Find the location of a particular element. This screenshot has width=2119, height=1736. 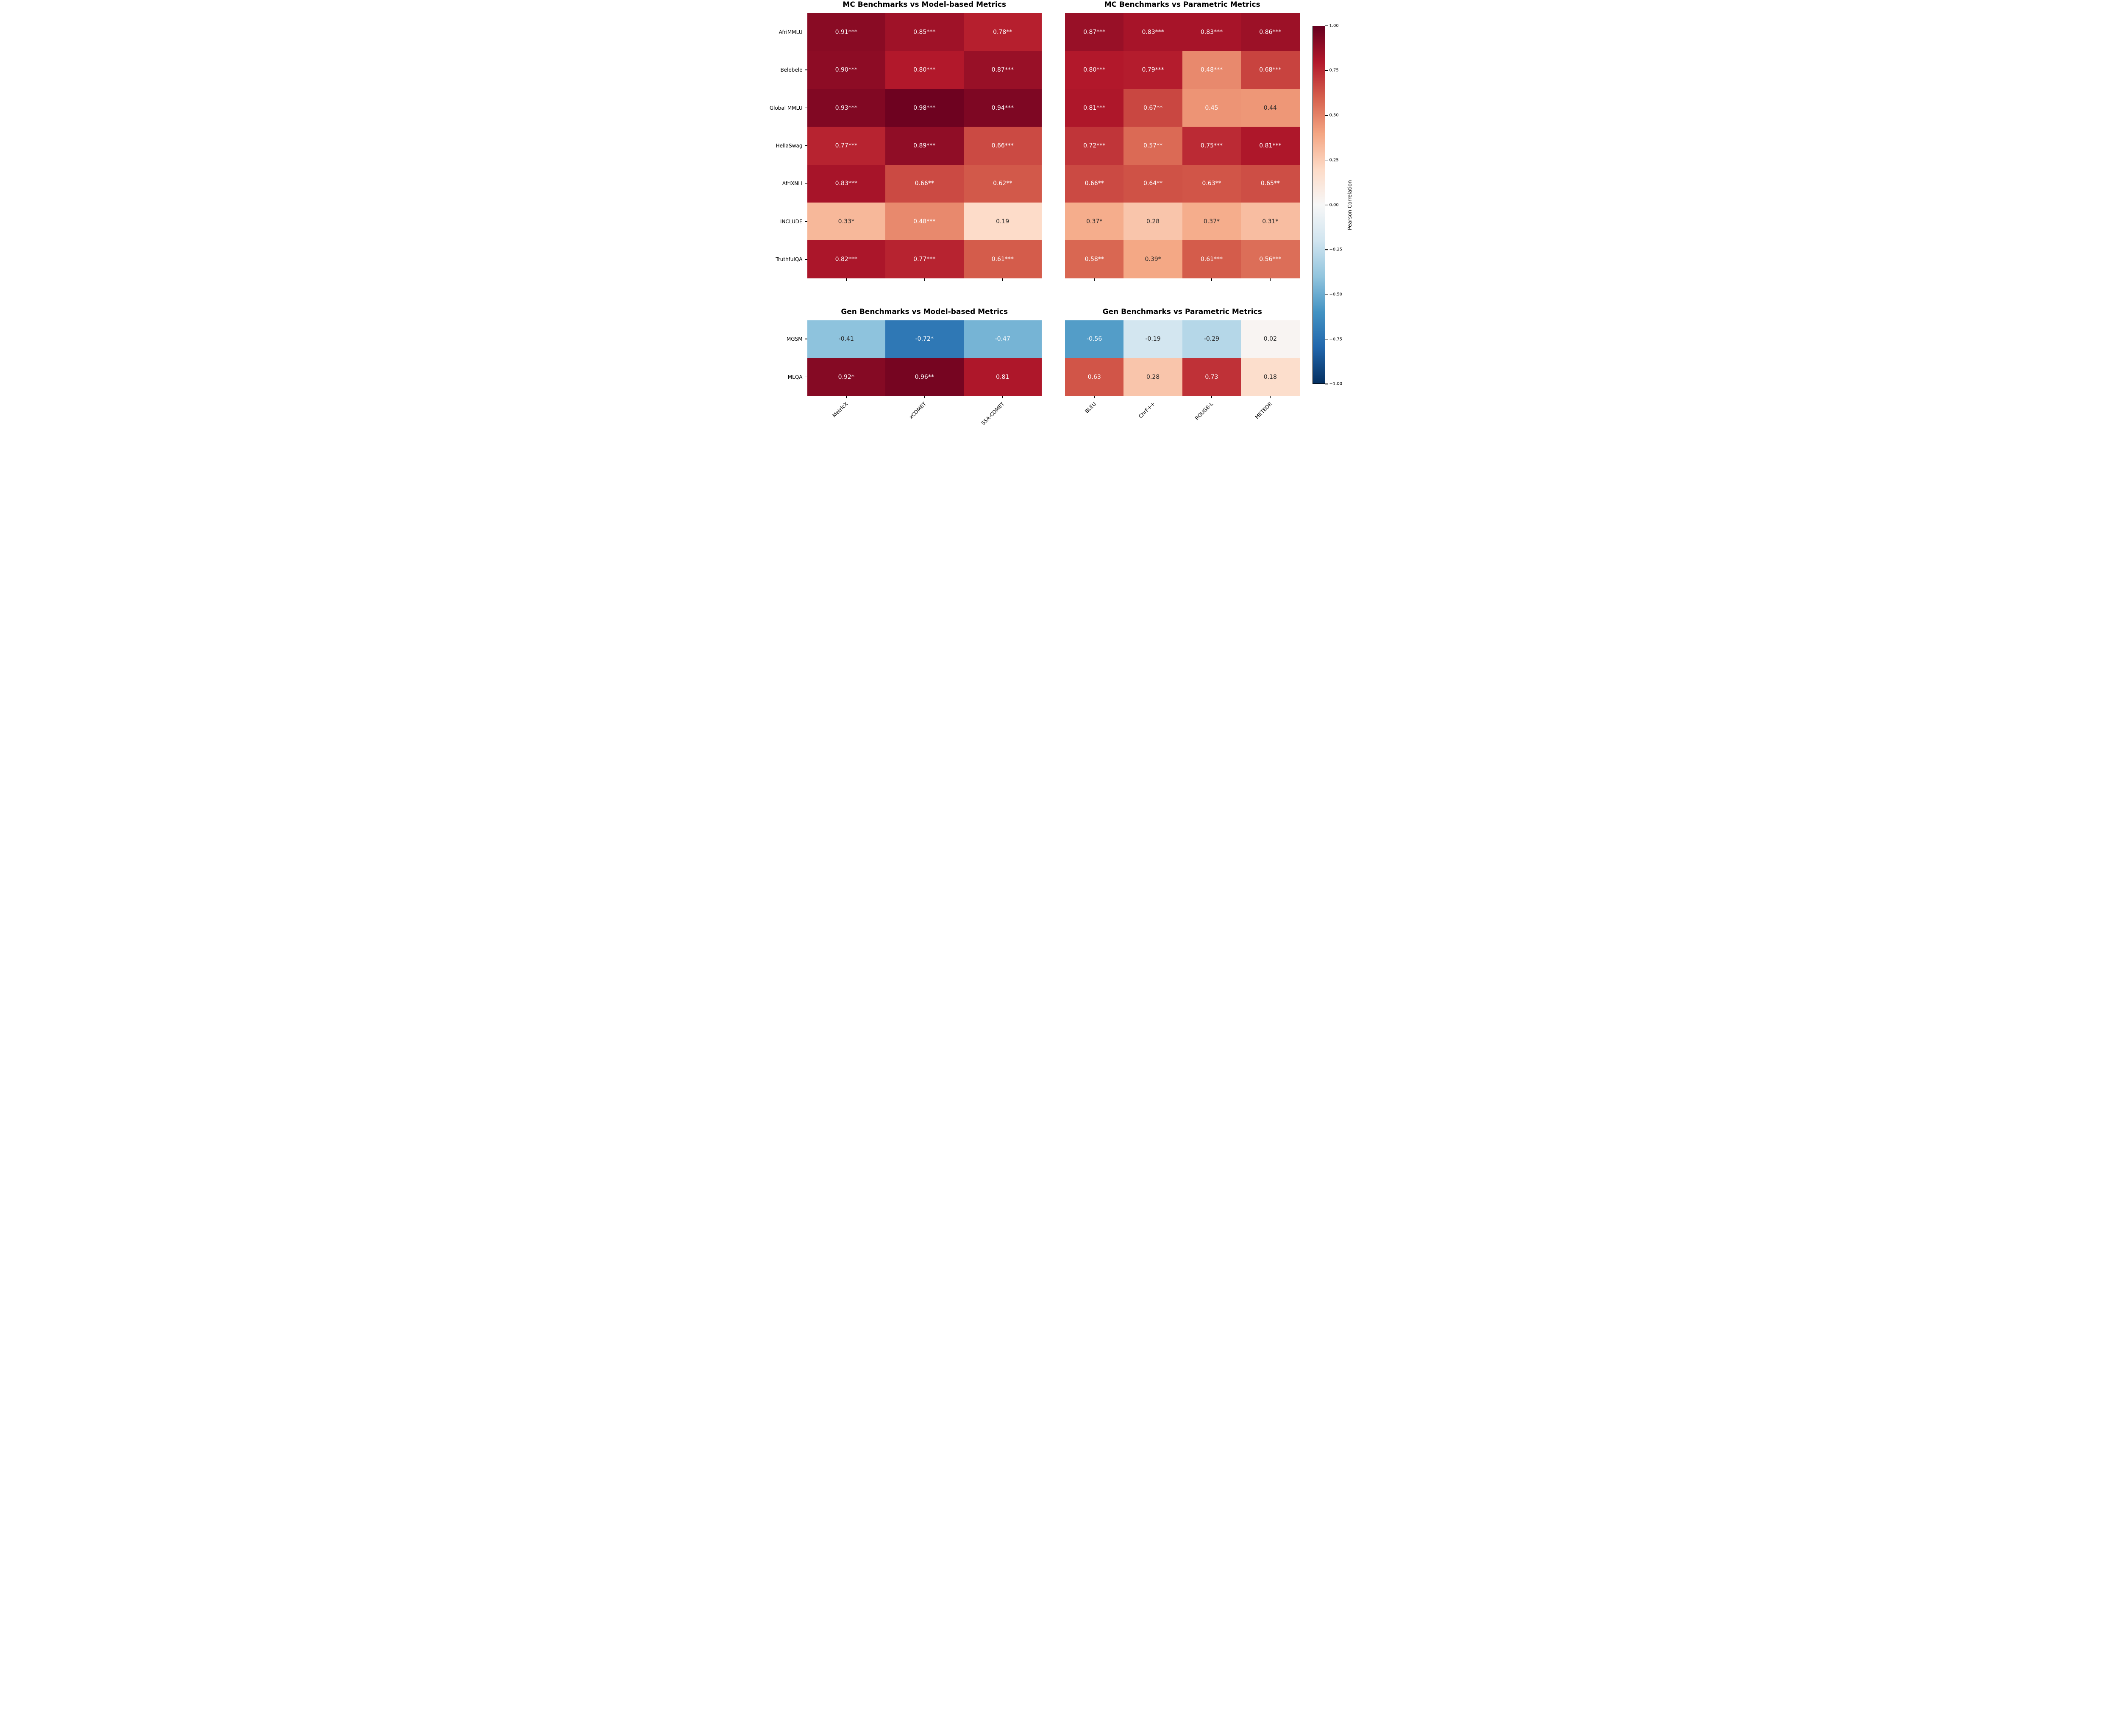

cell-value: 0.86*** is located at coordinates (1271, 32).